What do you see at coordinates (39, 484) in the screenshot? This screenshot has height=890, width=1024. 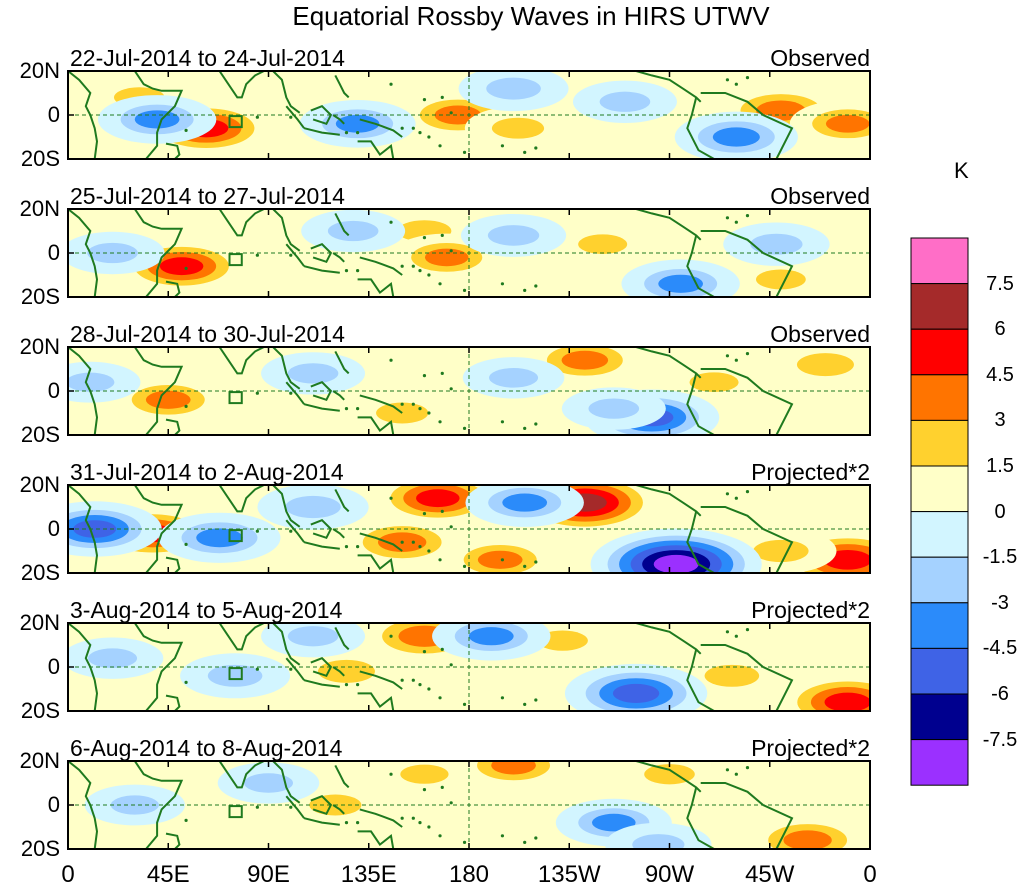 I see `y-tick-label: 20N` at bounding box center [39, 484].